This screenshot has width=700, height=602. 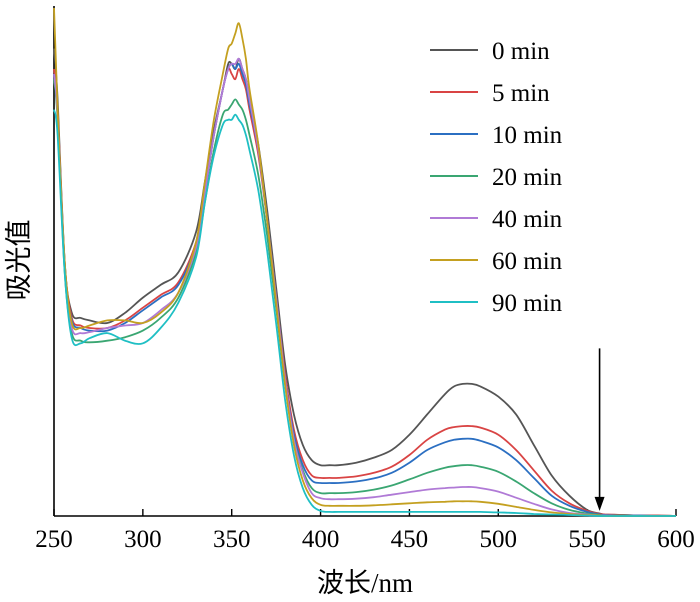 I want to click on legend: 0 min 5 min 10 min 20 min 40 min 60 min 90 min, so click(x=496, y=177).